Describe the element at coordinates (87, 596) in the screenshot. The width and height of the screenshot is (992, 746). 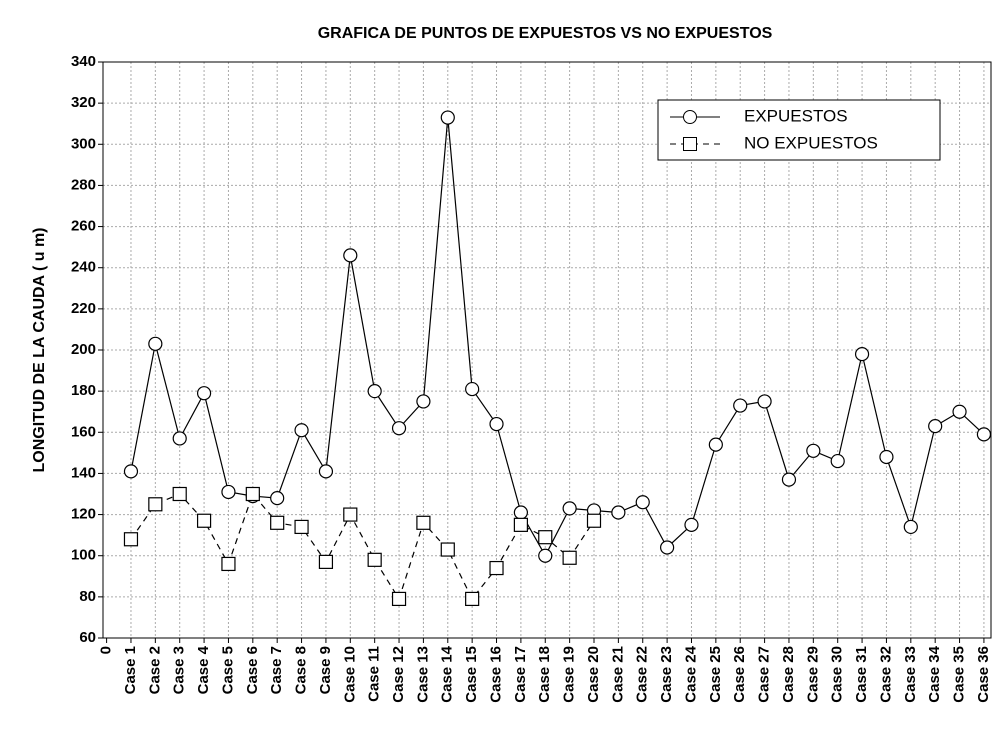
I see `y-tick-label: 80` at that location.